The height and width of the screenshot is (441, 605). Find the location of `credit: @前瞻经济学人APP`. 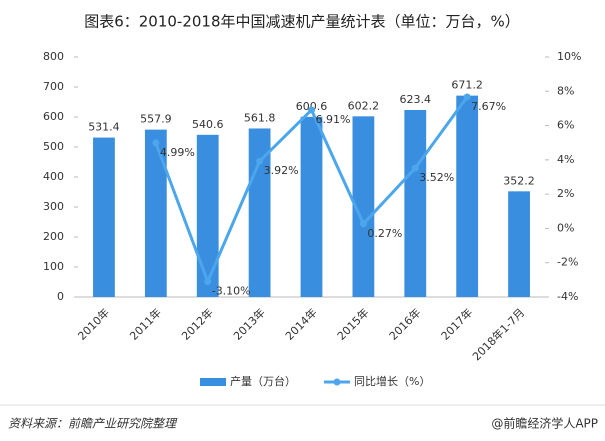

credit: @前瞻经济学人APP is located at coordinates (544, 423).